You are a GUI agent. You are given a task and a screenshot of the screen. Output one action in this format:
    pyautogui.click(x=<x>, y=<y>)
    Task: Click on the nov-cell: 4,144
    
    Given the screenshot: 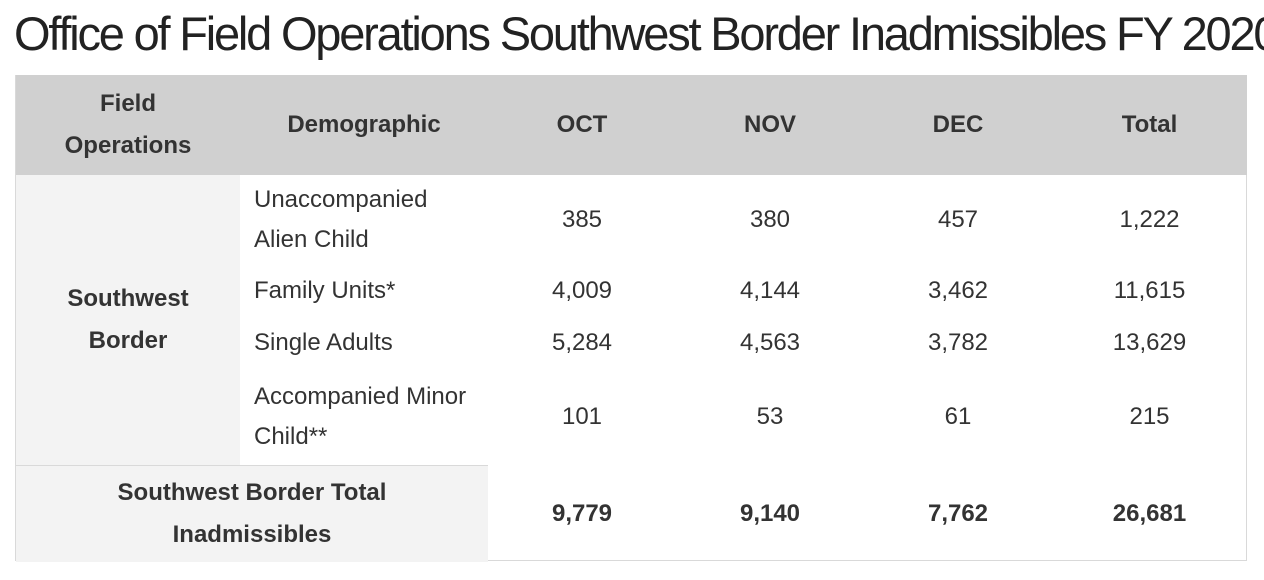 What is the action you would take?
    pyautogui.click(x=770, y=290)
    